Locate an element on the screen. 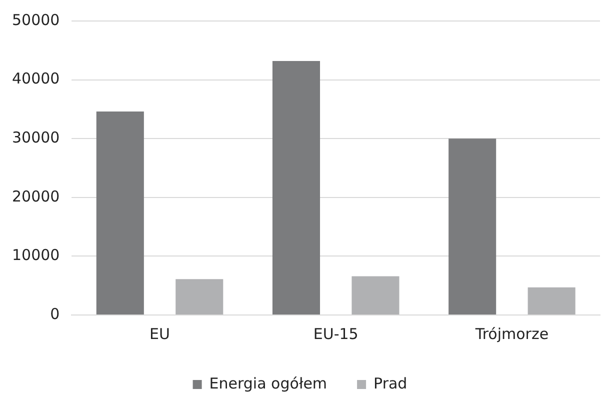 The image size is (615, 402). legend-label: Energia ogółem is located at coordinates (268, 383).